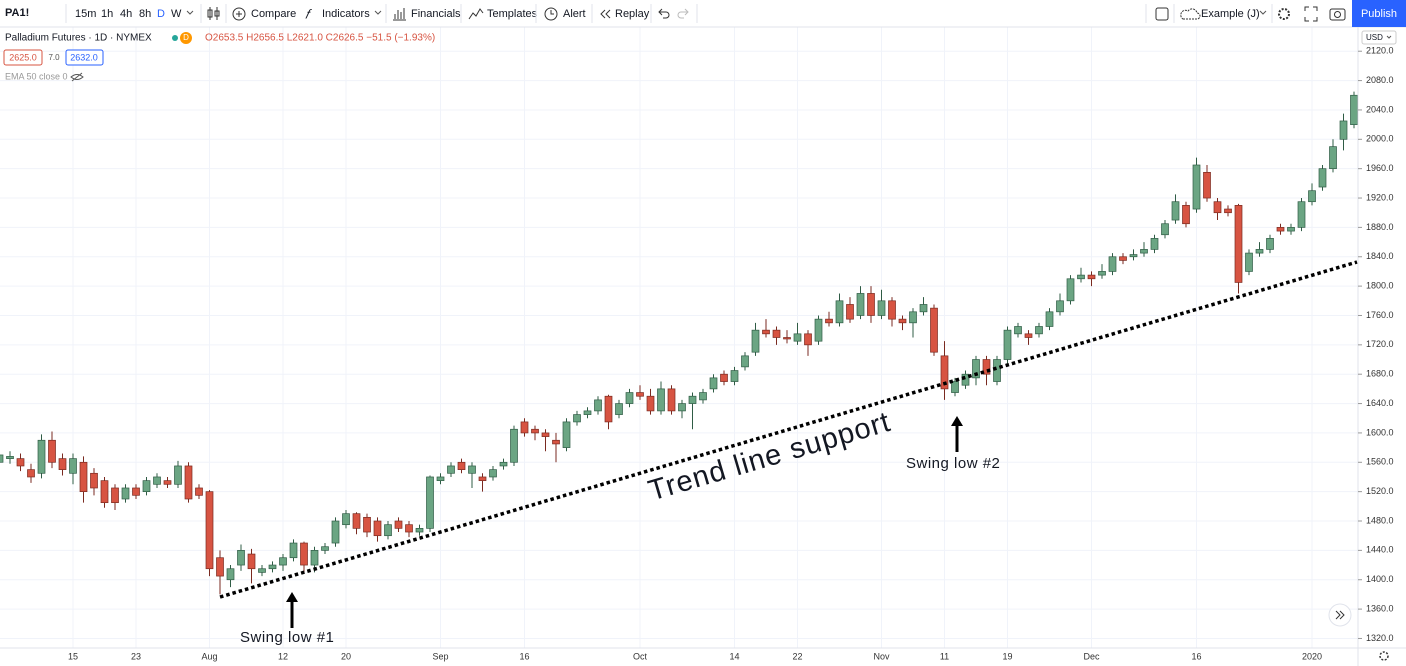 The width and height of the screenshot is (1406, 666). Describe the element at coordinates (1380, 51) in the screenshot. I see `y-tick-label: 2120.0` at that location.